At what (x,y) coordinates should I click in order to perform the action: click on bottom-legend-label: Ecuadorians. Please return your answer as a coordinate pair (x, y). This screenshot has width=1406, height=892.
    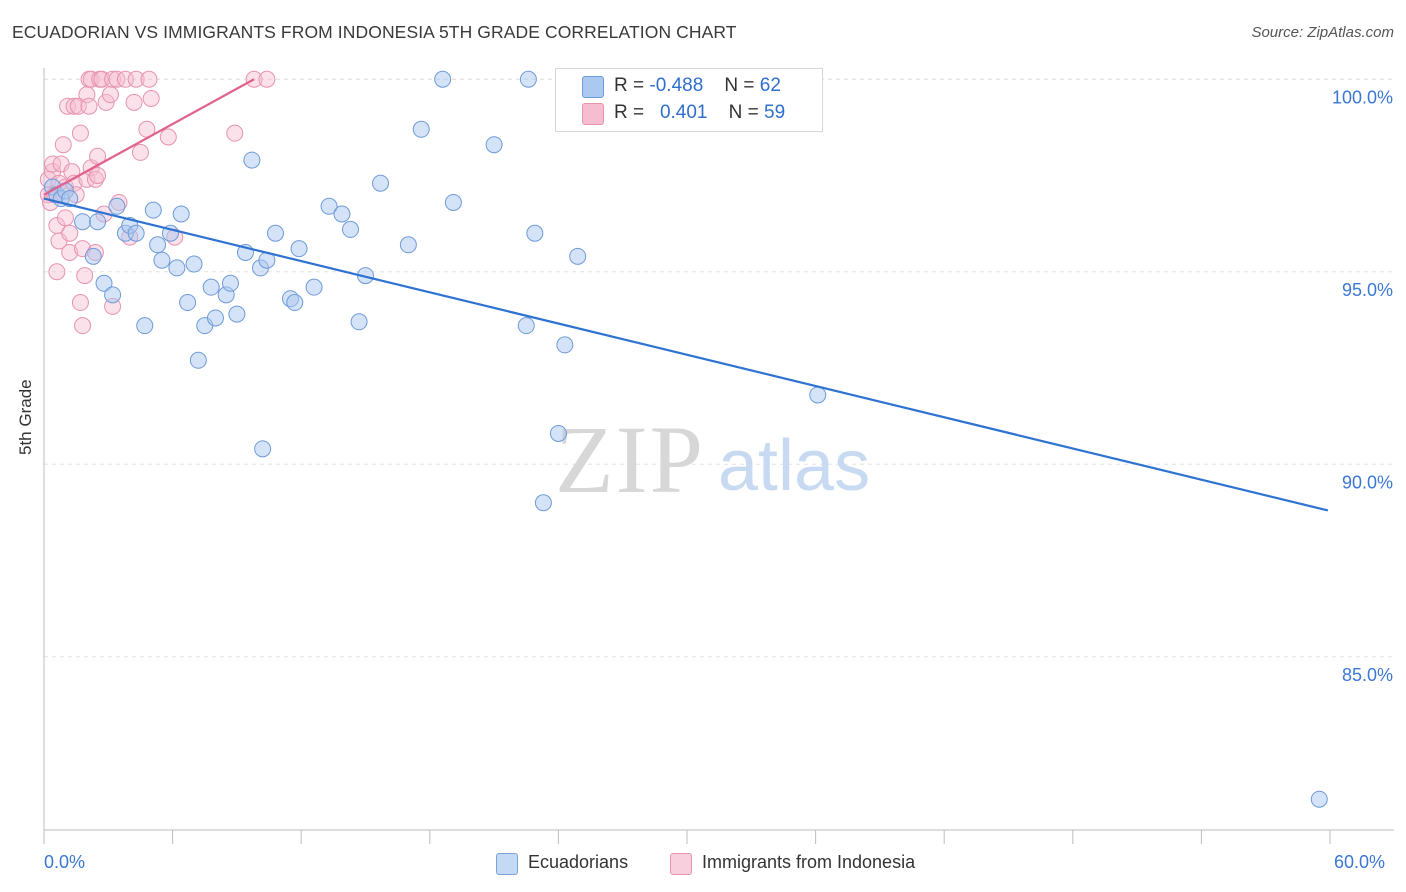
    Looking at the image, I should click on (578, 862).